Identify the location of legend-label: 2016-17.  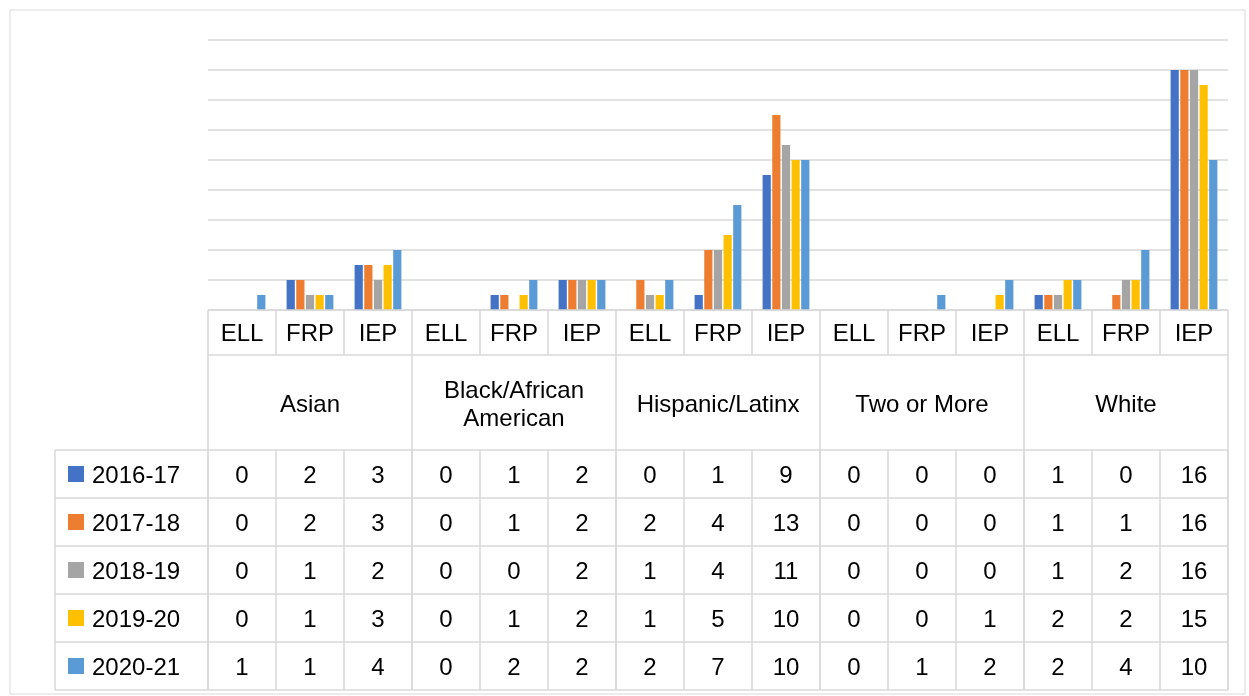
(136, 474).